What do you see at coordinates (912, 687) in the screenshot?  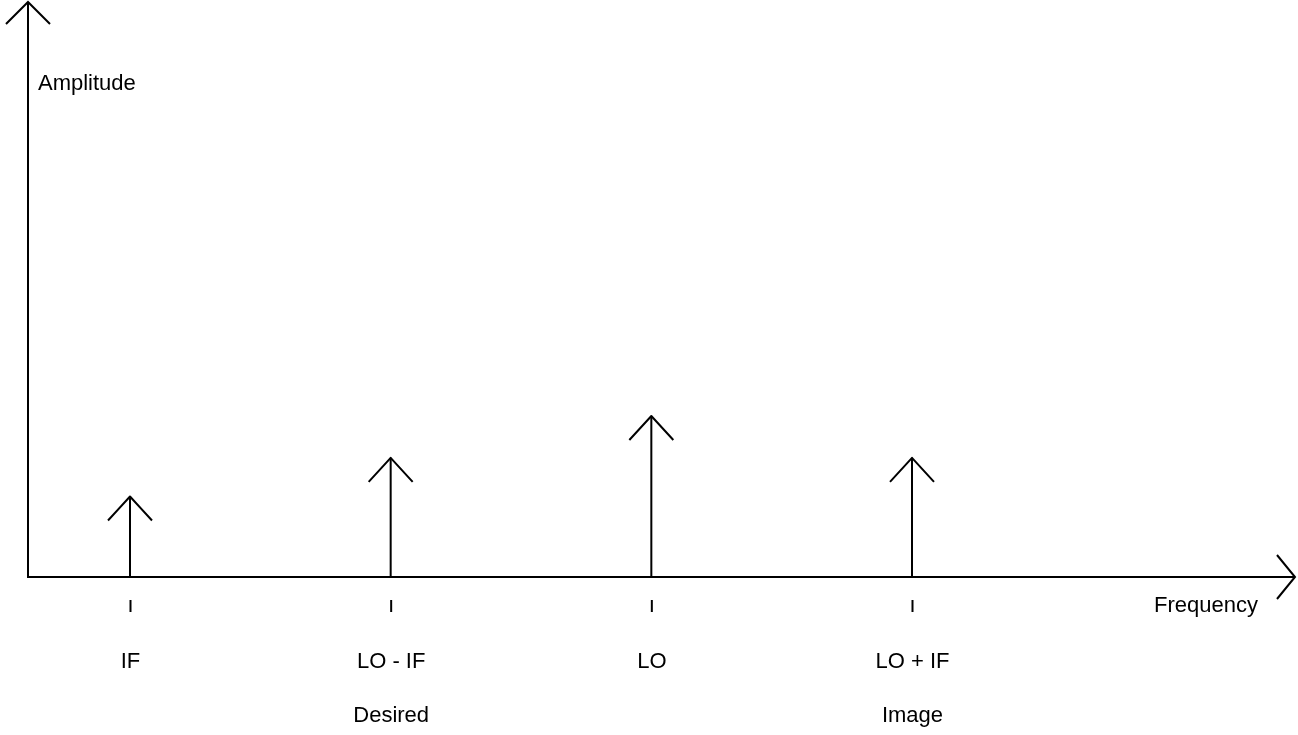 I see `category-label: LO + IF Image` at bounding box center [912, 687].